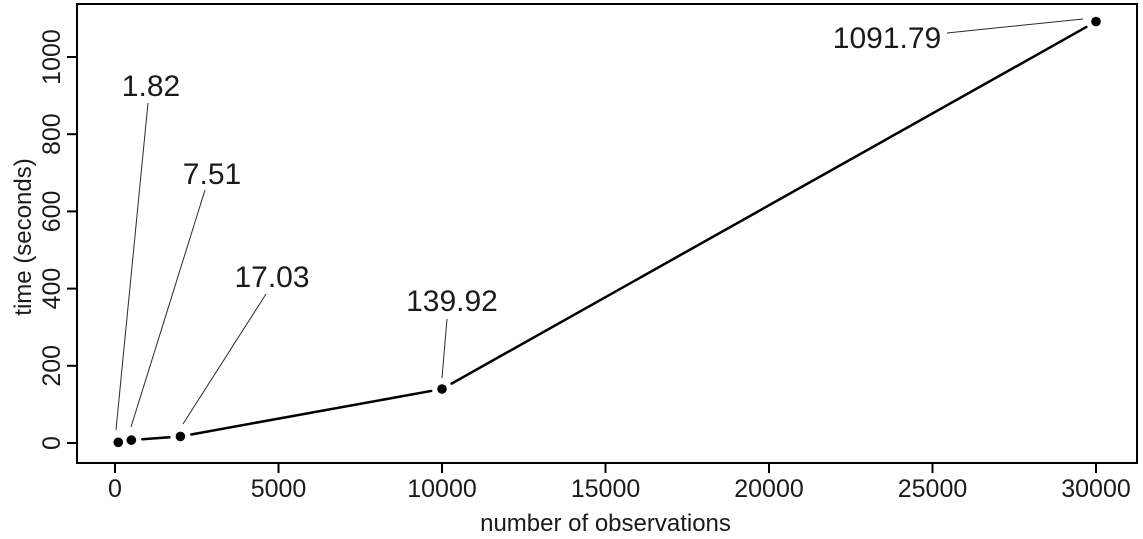 The width and height of the screenshot is (1143, 539). I want to click on x-axis-tick-label: 15000, so click(606, 489).